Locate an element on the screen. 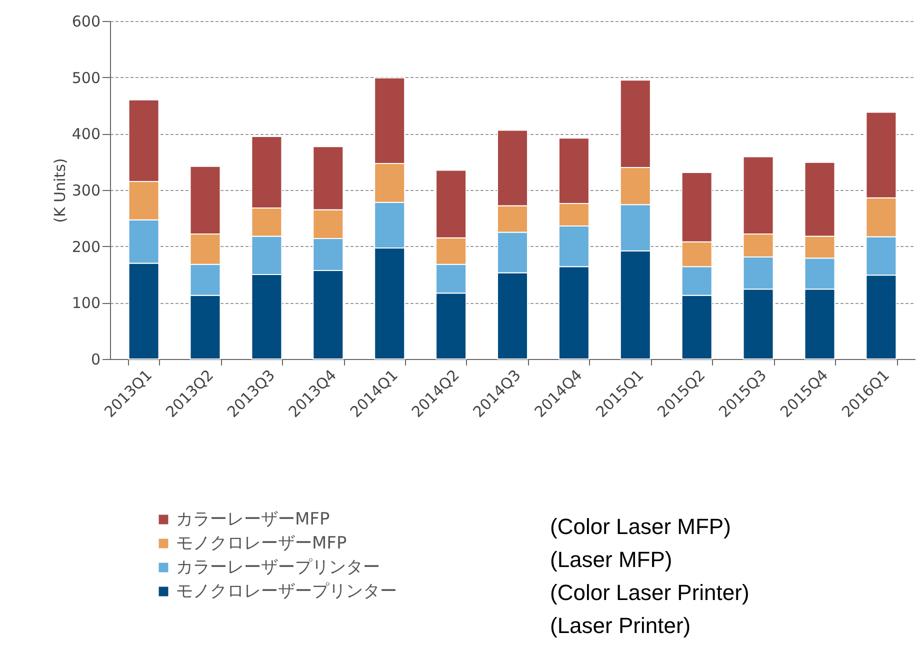  legend-label: モノクロレーザープリンター is located at coordinates (286, 592).